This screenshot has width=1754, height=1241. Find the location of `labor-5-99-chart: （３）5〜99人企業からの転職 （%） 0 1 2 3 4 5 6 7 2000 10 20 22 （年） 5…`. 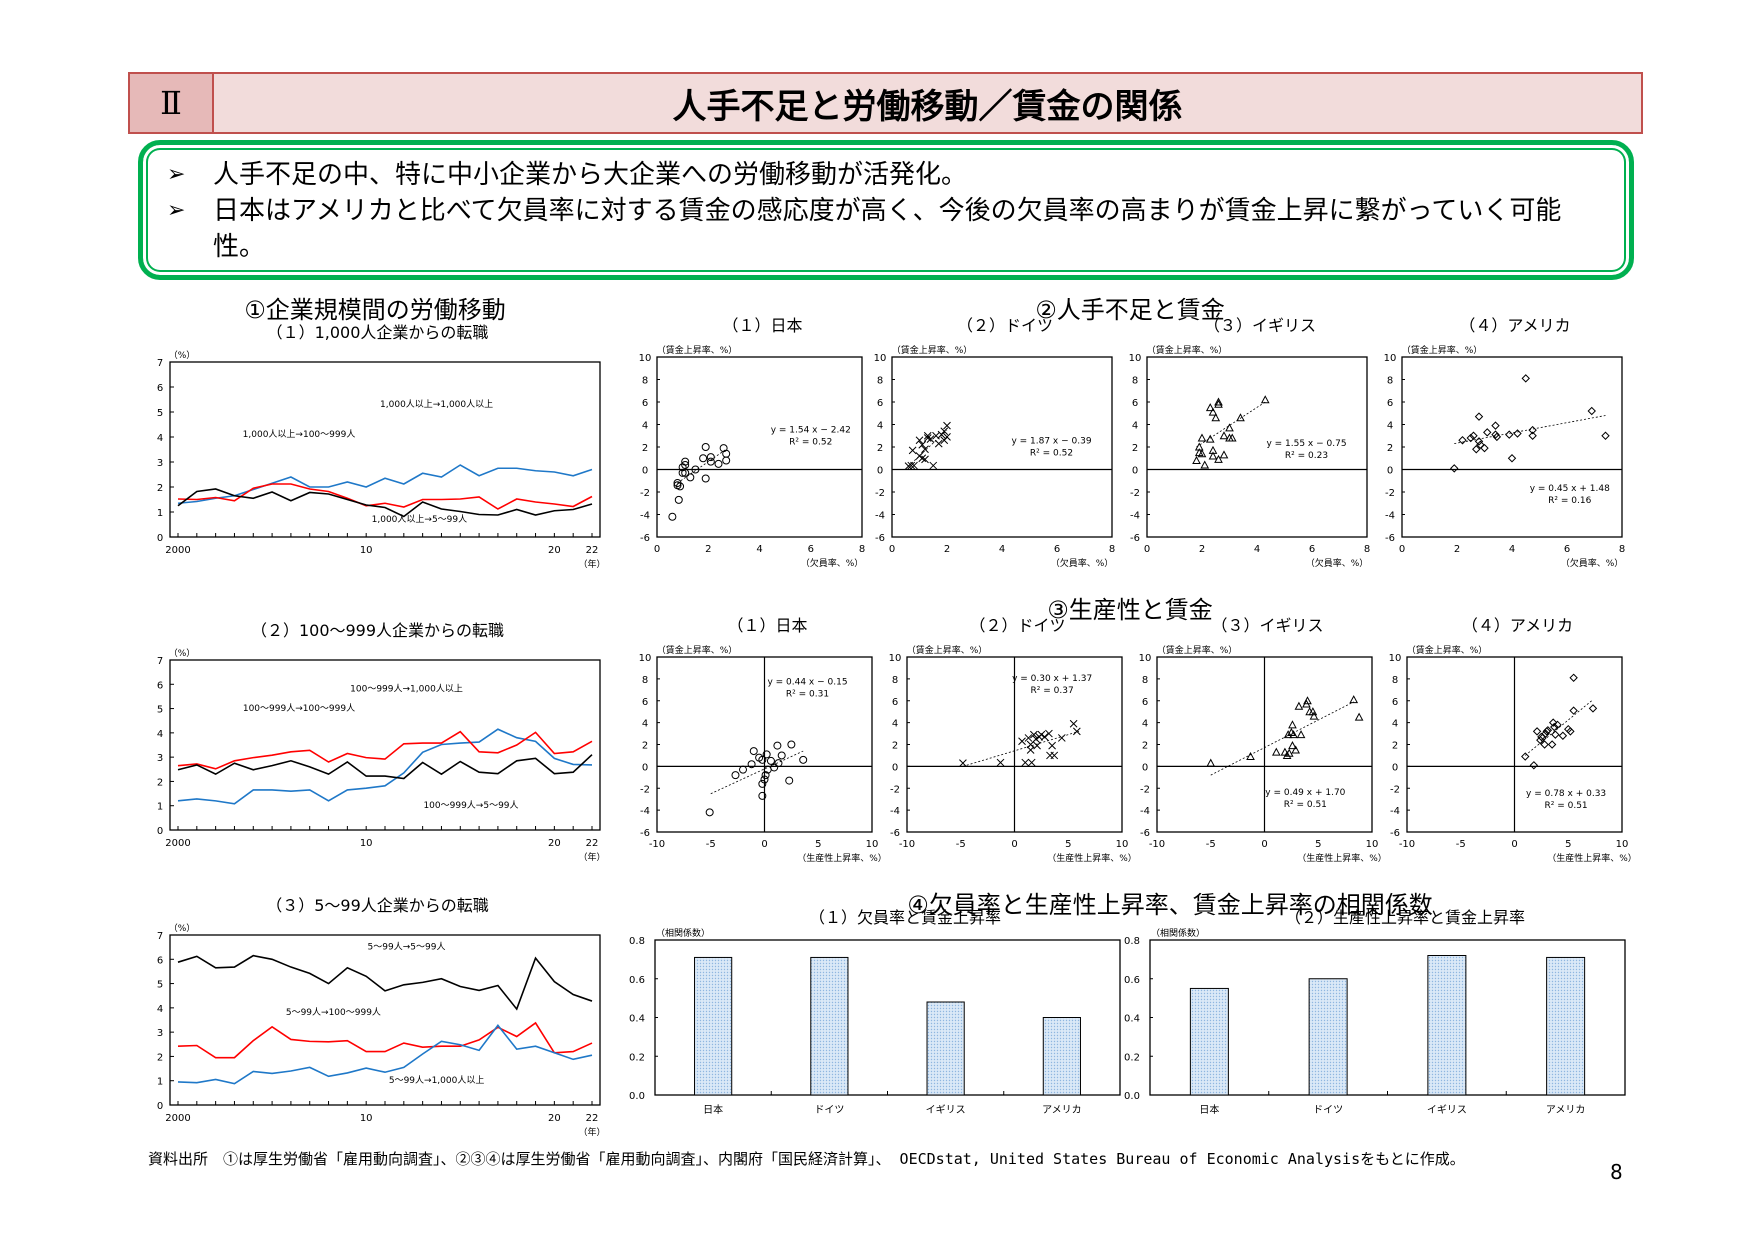

labor-5-99-chart: （３）5〜99人企業からの転職 （%） 0 1 2 3 4 5 6 7 2000 10 20 22 （年） 5… is located at coordinates (381, 1017).